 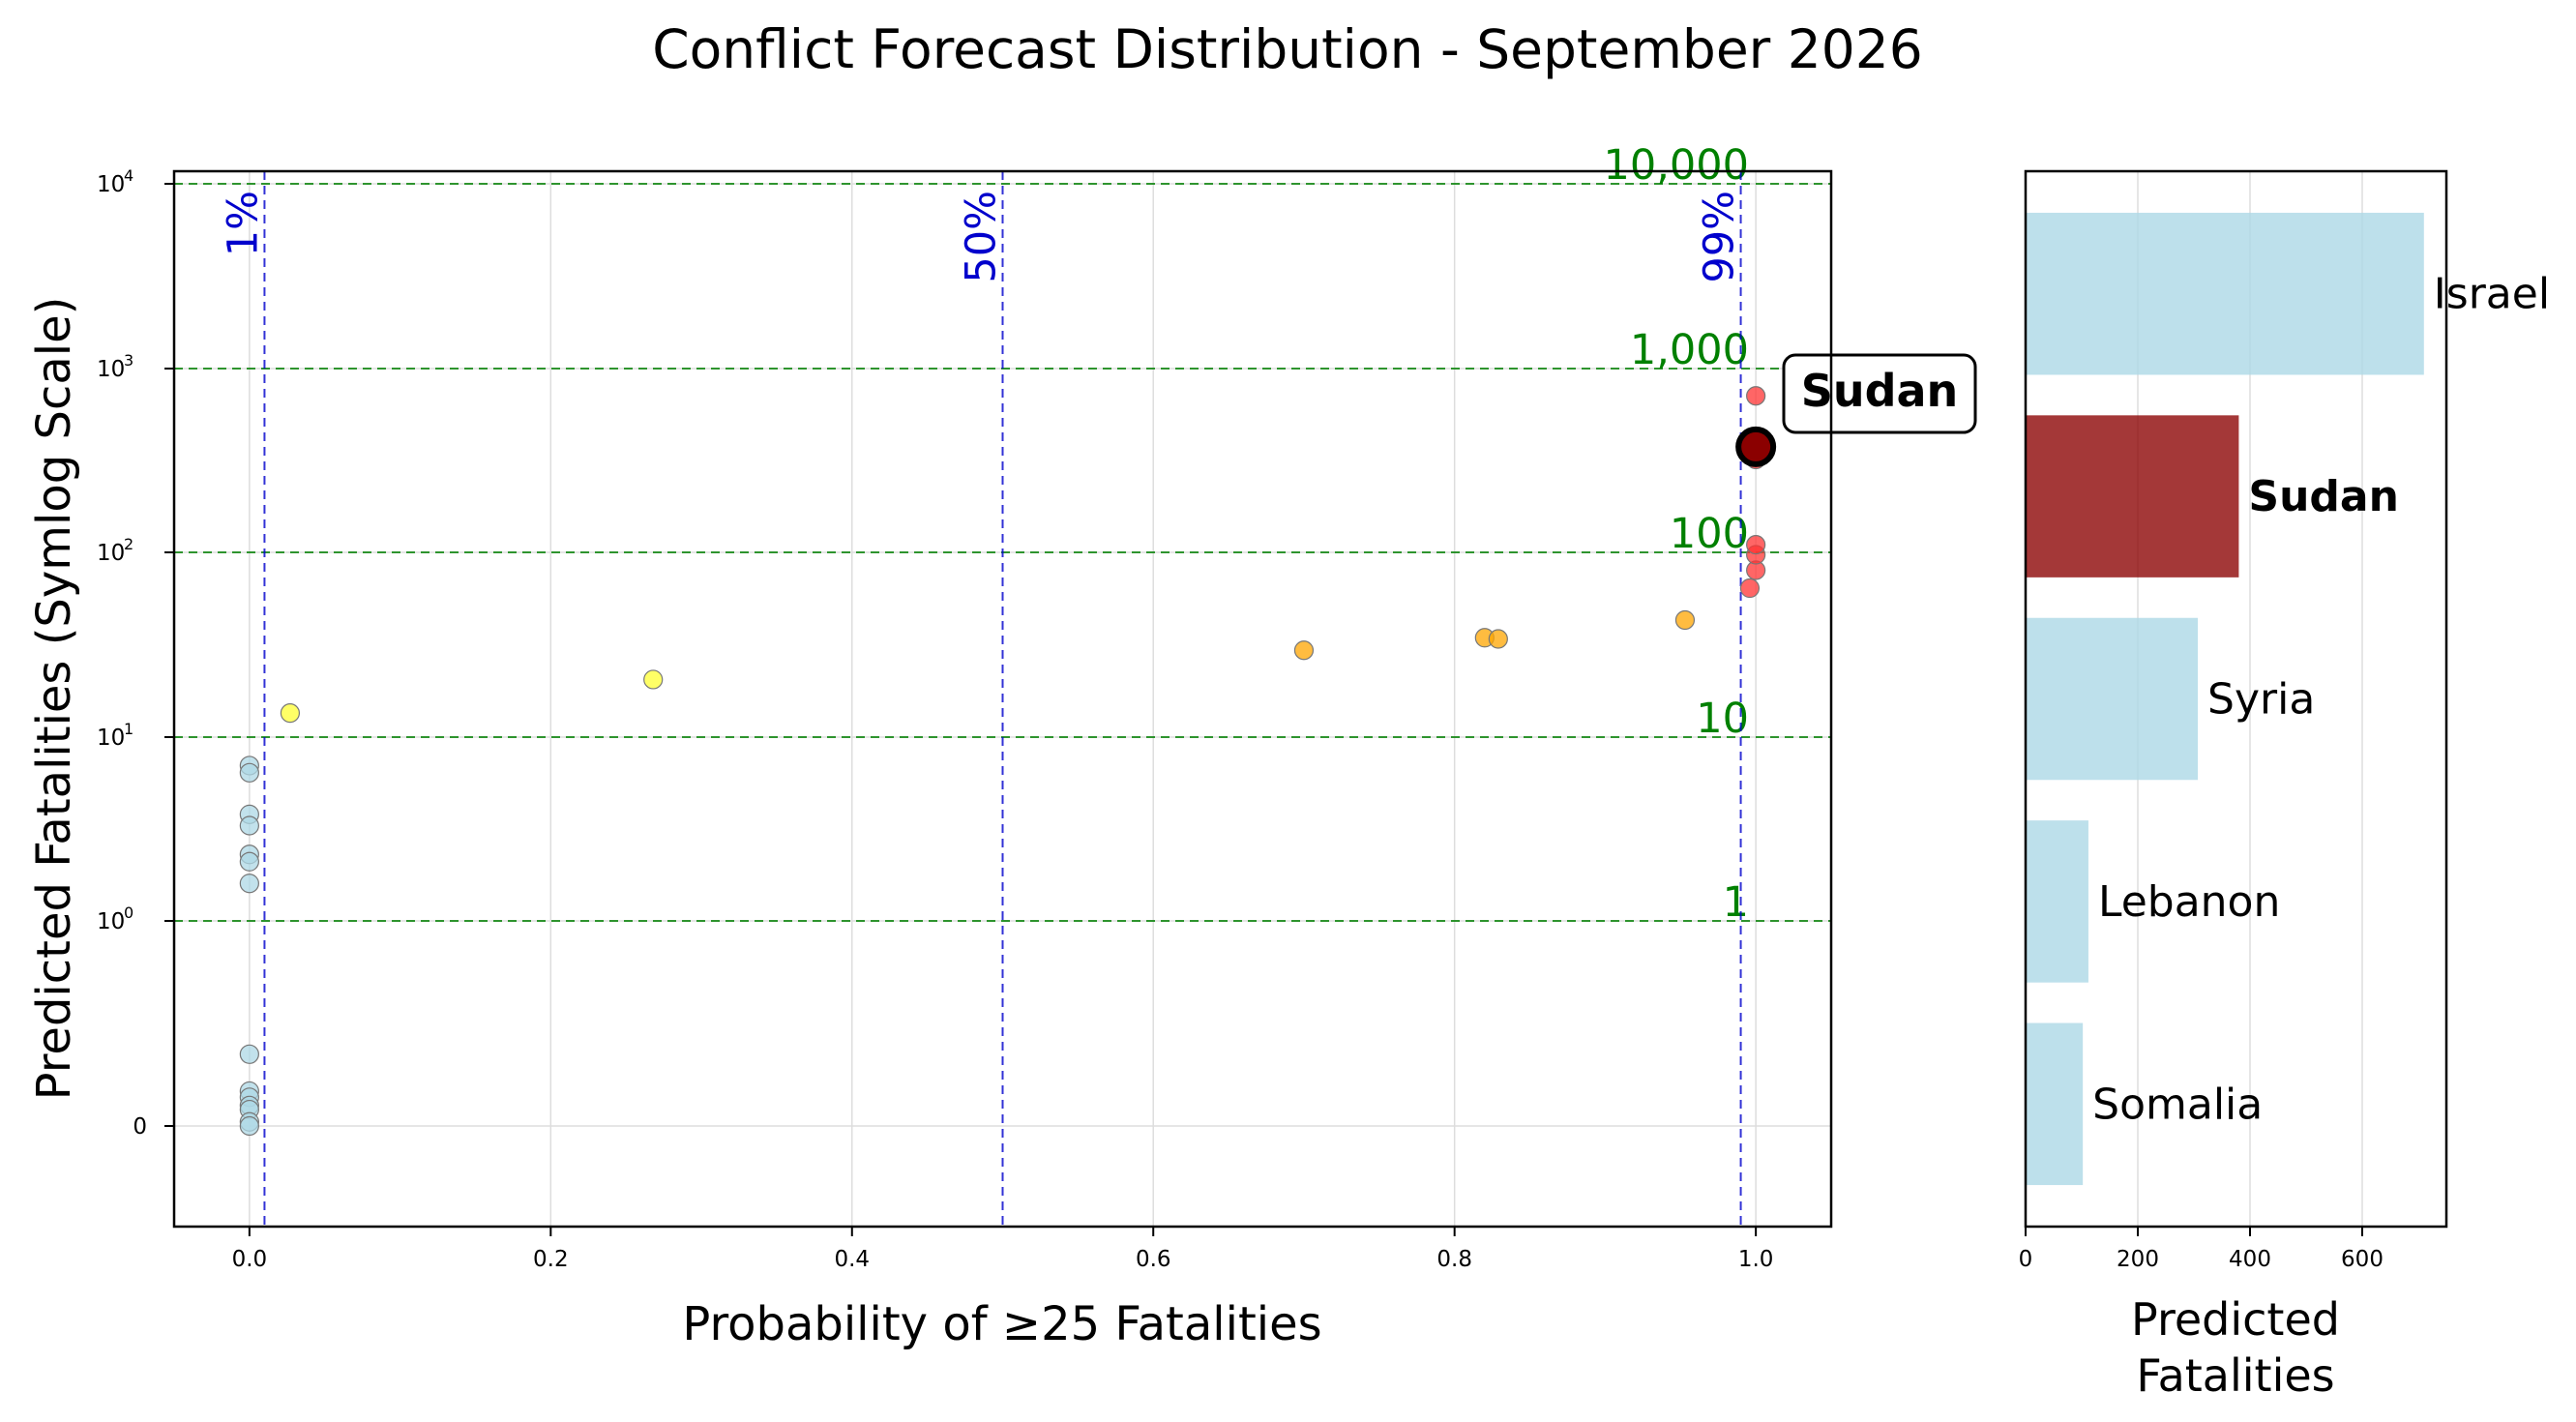 I want to click on bar-label: Sudan, so click(x=2323, y=496).